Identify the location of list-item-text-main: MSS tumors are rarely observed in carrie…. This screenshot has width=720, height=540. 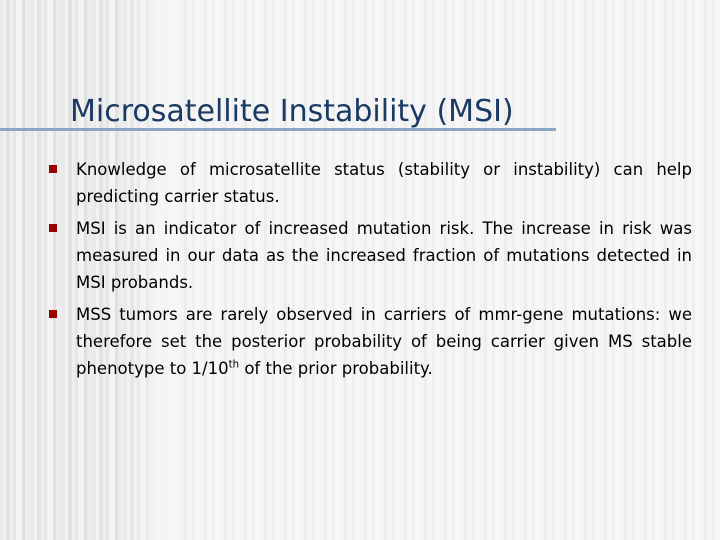
(384, 341).